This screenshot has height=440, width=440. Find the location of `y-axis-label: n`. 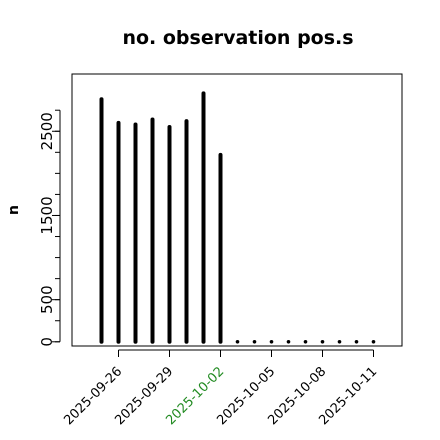

y-axis-label: n is located at coordinates (14, 210).